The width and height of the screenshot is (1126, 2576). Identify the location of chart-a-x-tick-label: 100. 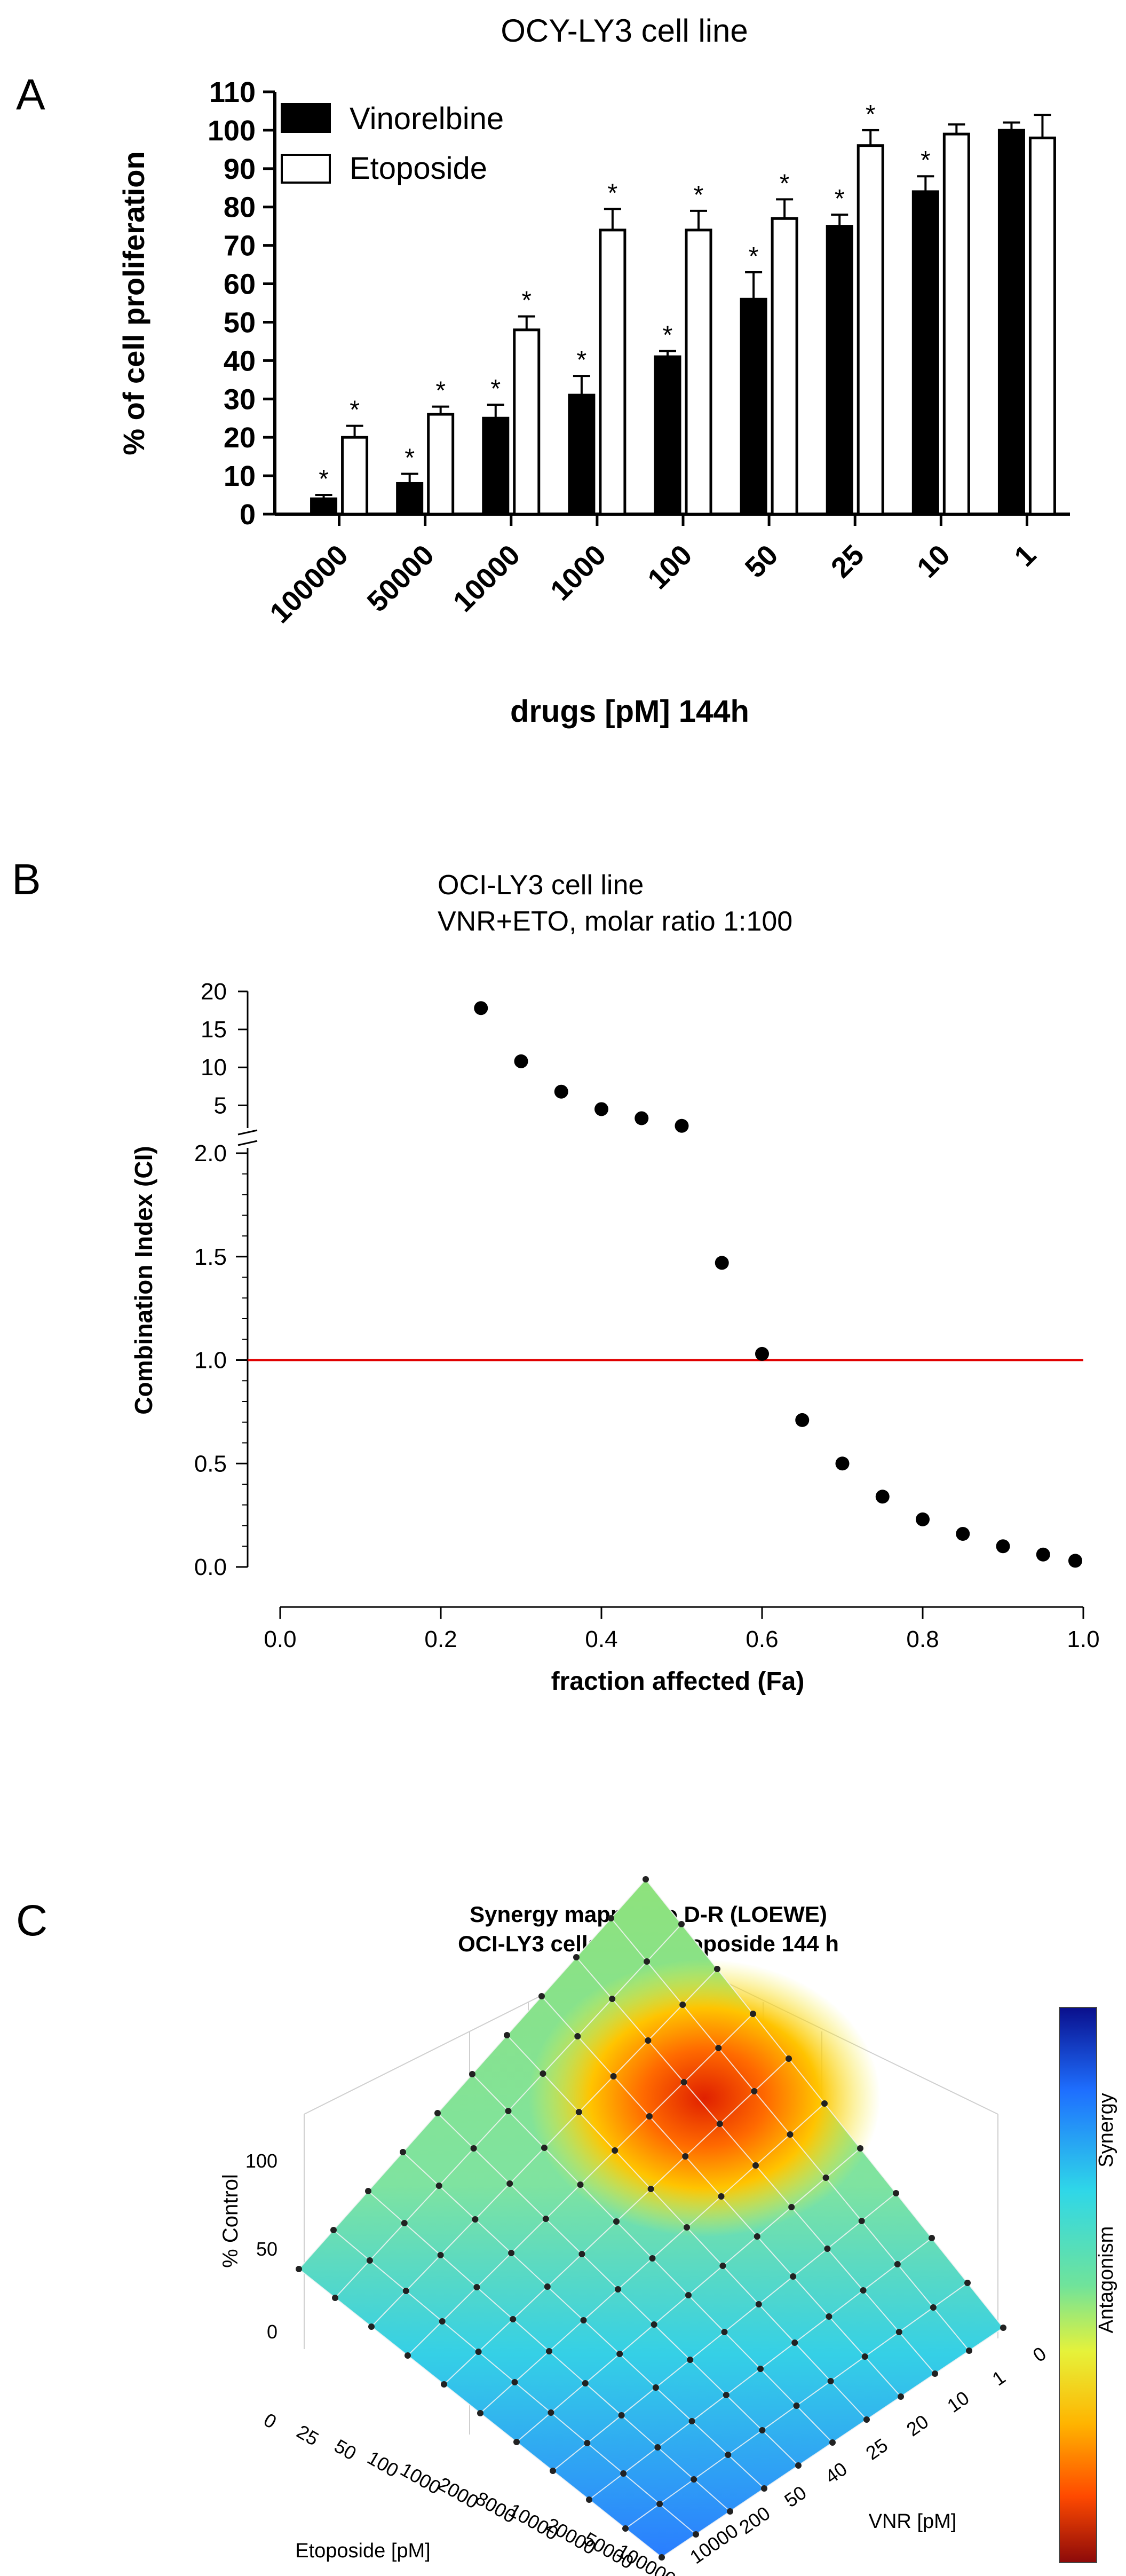
(669, 567).